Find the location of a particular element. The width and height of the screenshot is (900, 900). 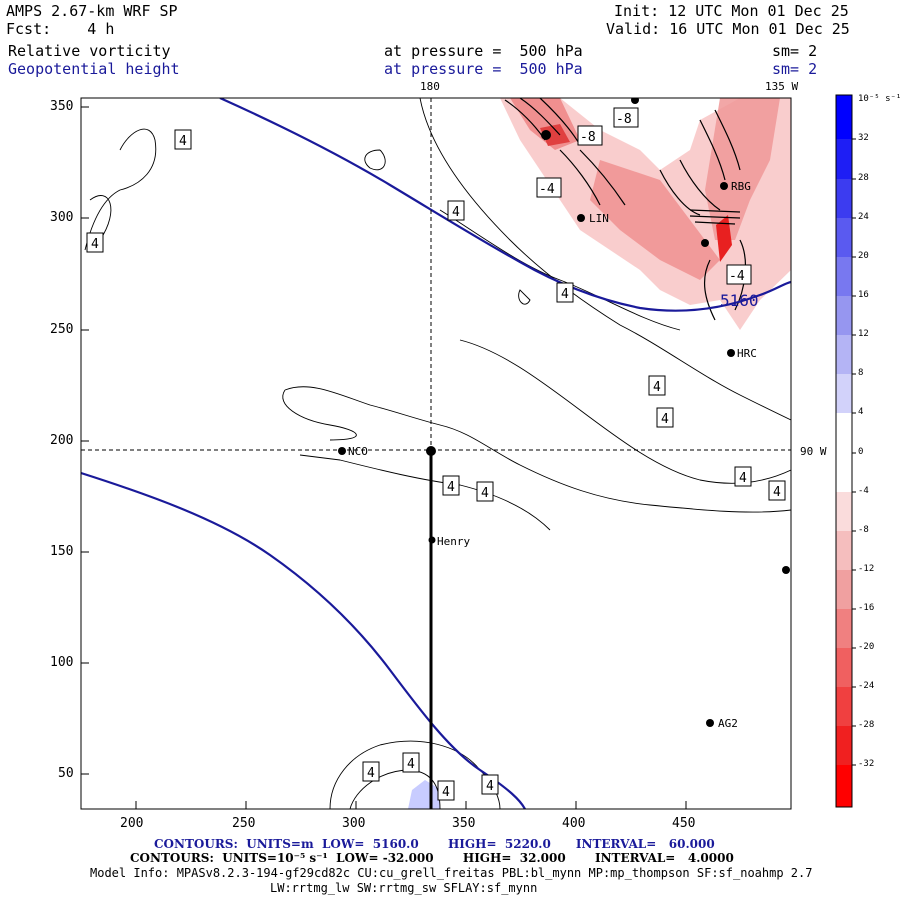

field-height: Geopotential height is located at coordinates (94, 69).